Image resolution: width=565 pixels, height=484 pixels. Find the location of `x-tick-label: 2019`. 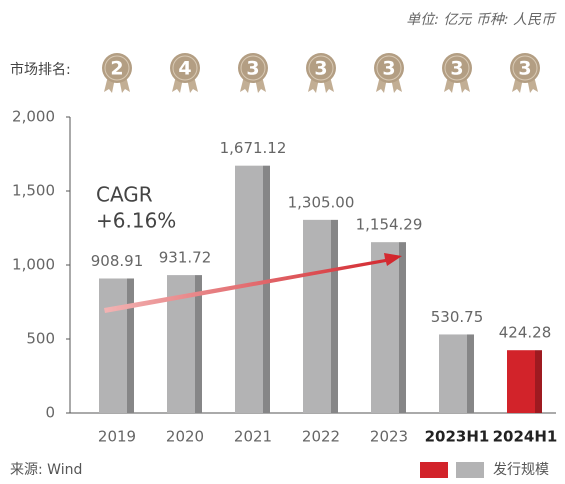

x-tick-label: 2019 is located at coordinates (117, 437).